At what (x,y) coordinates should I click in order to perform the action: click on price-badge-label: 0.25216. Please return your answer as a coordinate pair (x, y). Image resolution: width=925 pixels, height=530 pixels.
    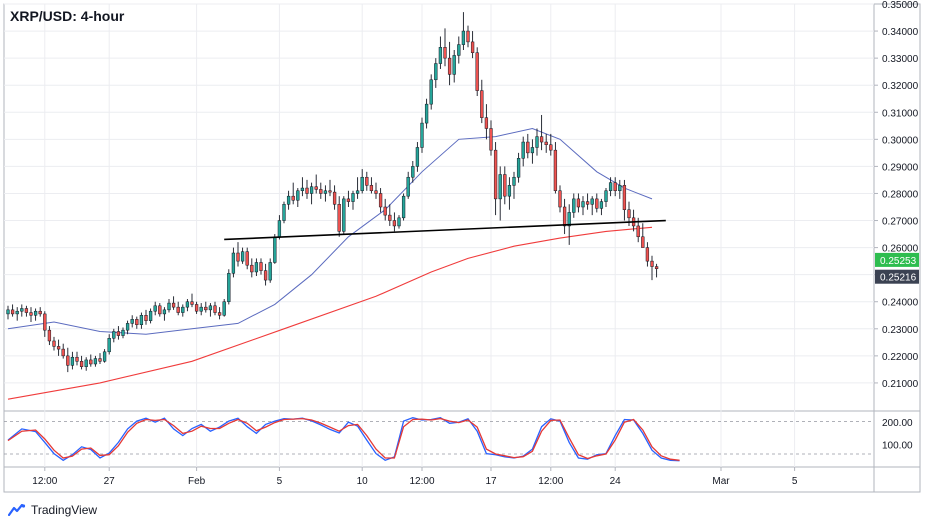
    Looking at the image, I should click on (898, 278).